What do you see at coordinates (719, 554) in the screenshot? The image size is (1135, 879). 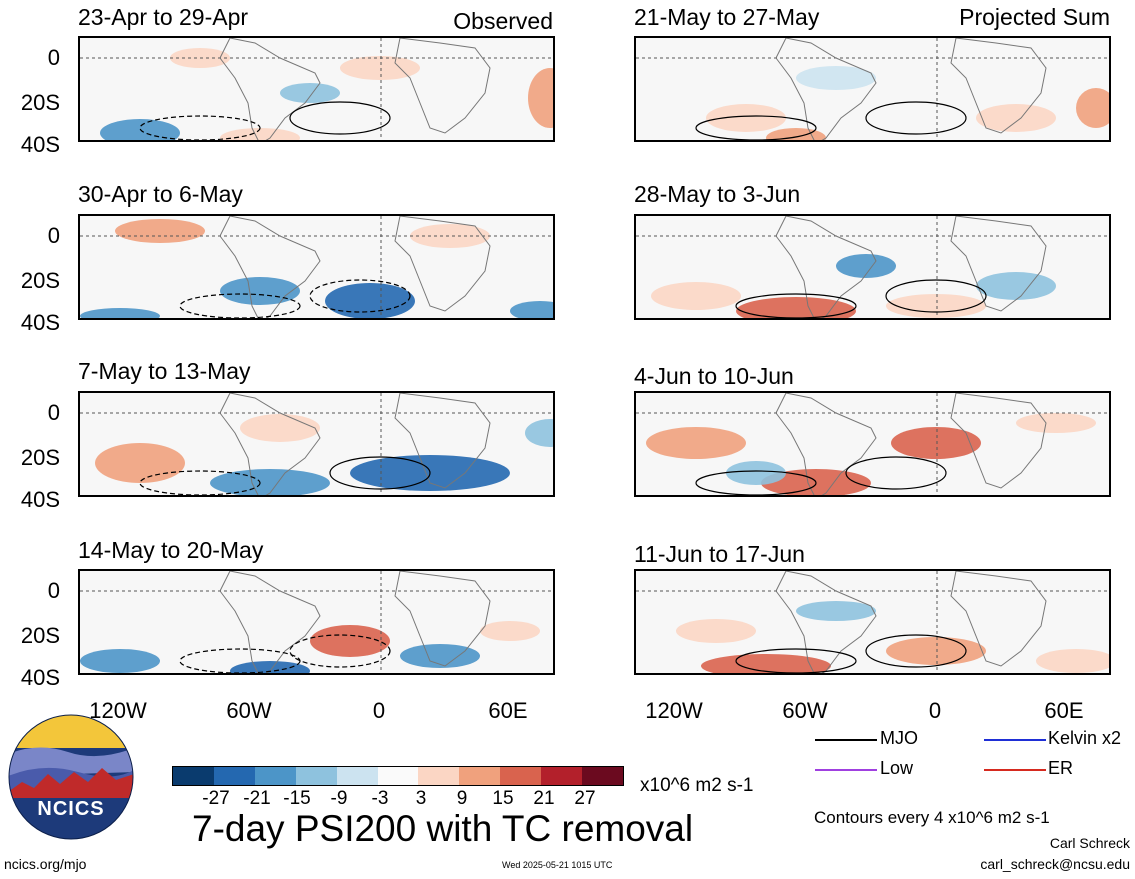 I see `panel-title: 11-Jun to 17-Jun` at bounding box center [719, 554].